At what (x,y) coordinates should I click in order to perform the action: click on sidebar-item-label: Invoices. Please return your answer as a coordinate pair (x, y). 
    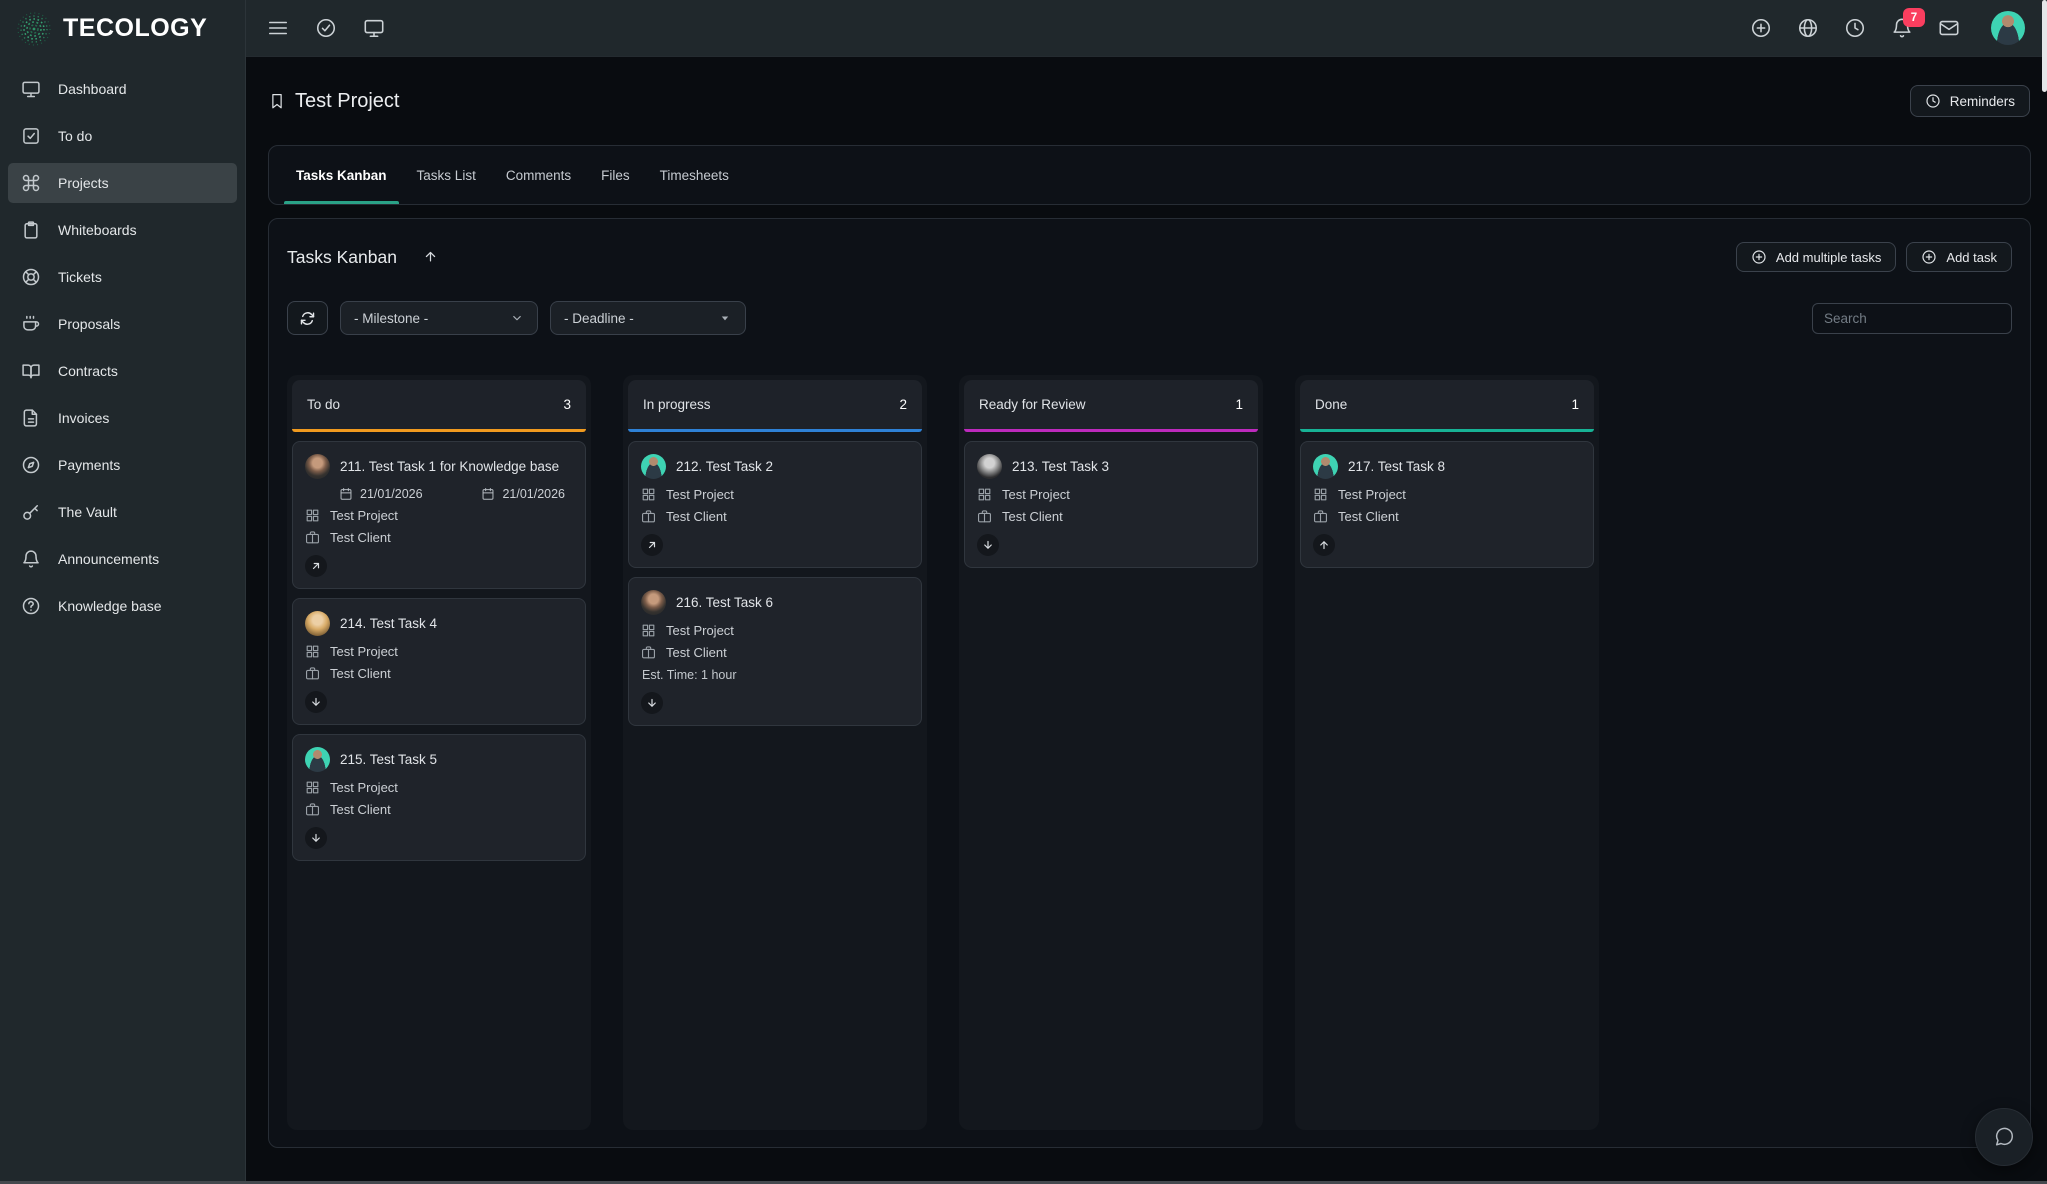
    Looking at the image, I should click on (84, 418).